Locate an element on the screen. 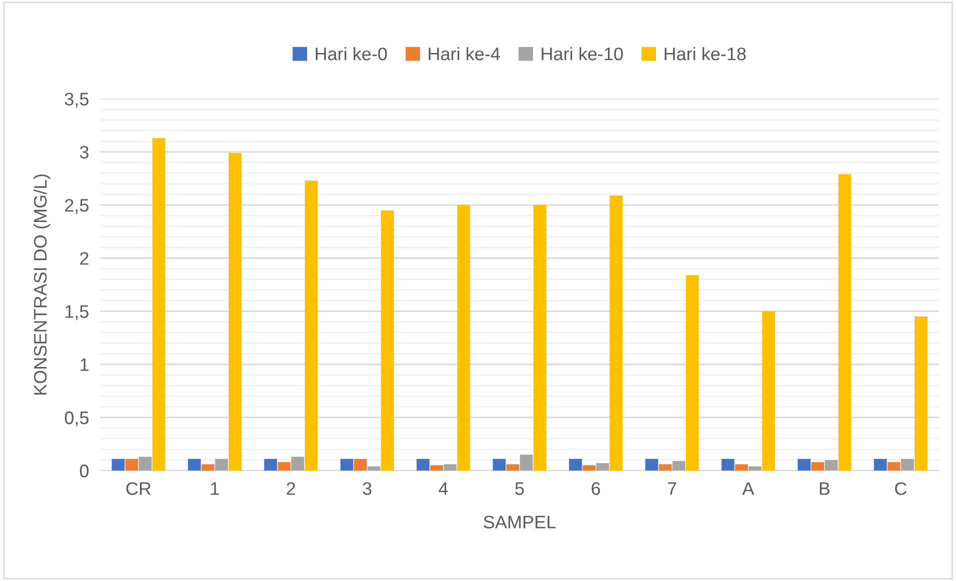 This screenshot has width=956, height=581. y-tick-label: 2,5 is located at coordinates (77, 206).